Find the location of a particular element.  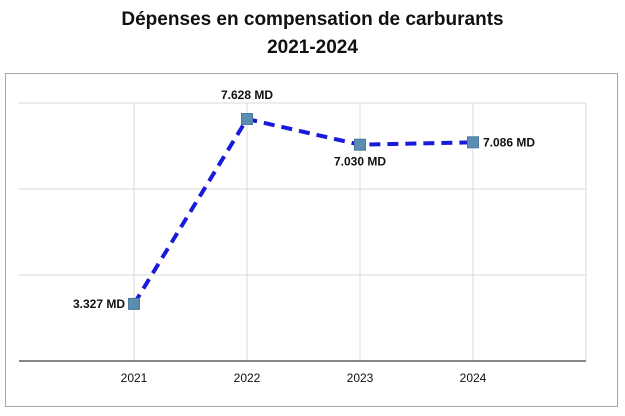

data-label: 7.628 MD is located at coordinates (247, 95).